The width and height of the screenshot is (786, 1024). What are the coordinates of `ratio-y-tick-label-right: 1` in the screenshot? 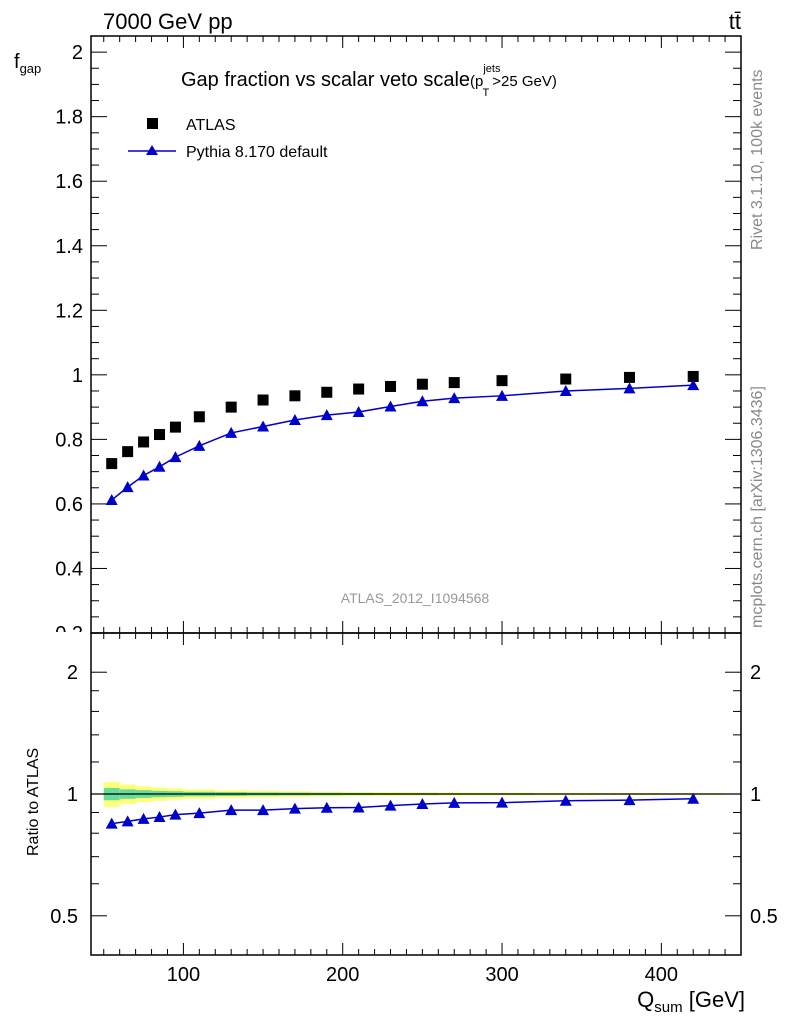 It's located at (755, 795).